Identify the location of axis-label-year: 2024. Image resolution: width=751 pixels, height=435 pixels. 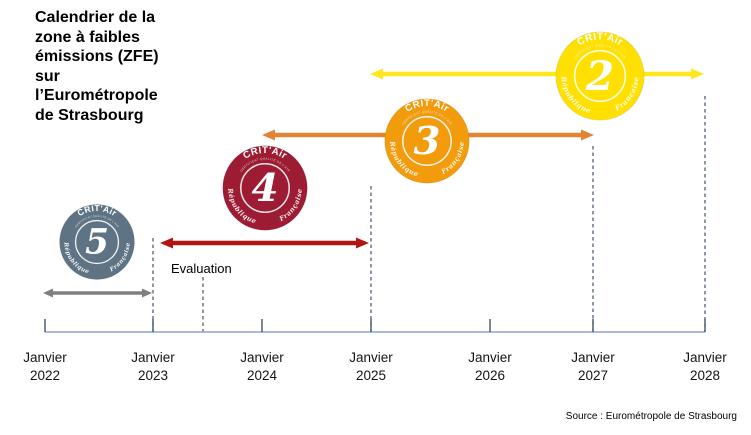
(262, 375).